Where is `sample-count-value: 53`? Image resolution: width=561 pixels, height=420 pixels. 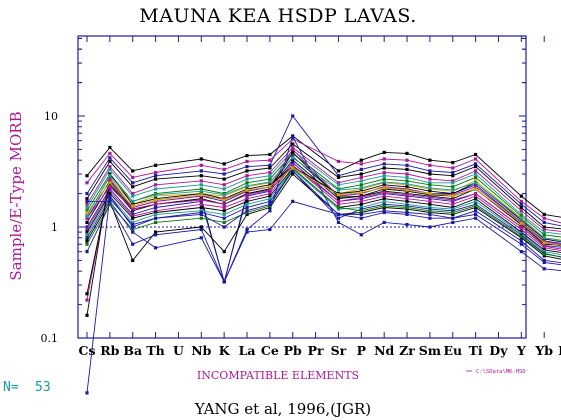 sample-count-value: 53 is located at coordinates (43, 387).